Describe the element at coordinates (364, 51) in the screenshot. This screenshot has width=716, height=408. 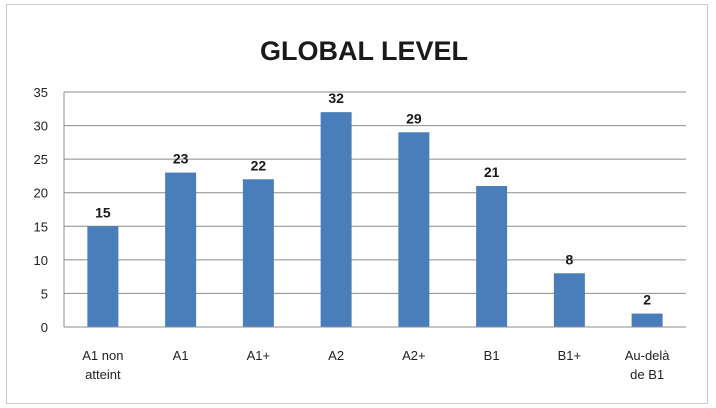
I see `chart-title: GLOBAL LEVEL` at that location.